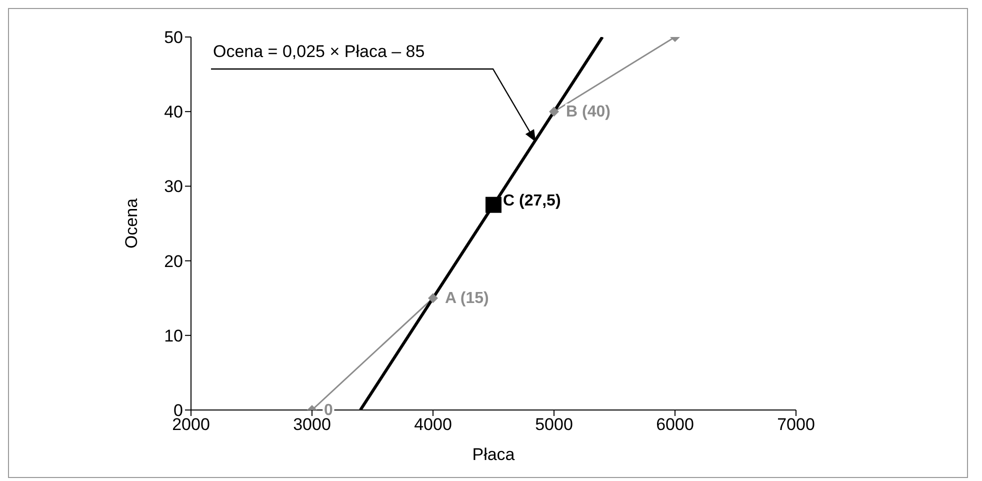 The height and width of the screenshot is (481, 982). I want to click on y-tick-label: 40, so click(173, 112).